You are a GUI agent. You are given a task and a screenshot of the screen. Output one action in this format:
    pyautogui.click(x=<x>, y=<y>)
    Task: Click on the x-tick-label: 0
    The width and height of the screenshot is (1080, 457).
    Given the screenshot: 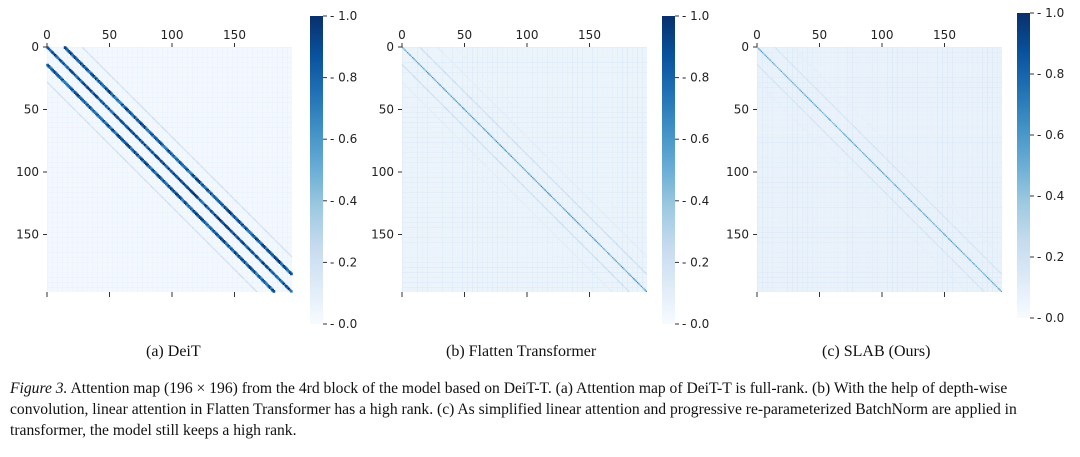 What is the action you would take?
    pyautogui.click(x=47, y=35)
    